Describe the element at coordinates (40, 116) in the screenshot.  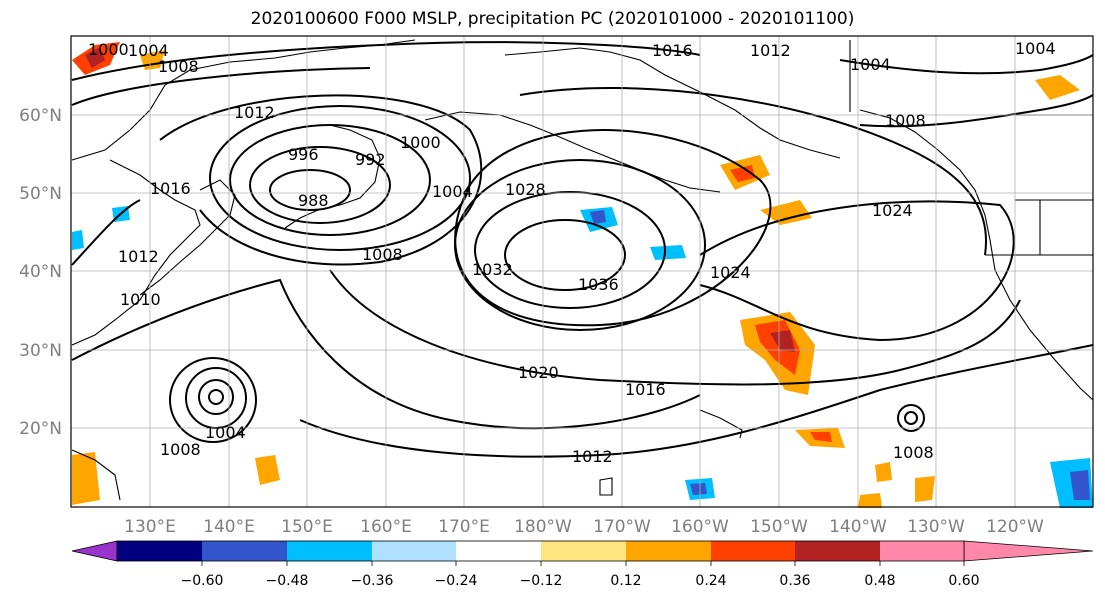
I see `lat-label: 60°N` at that location.